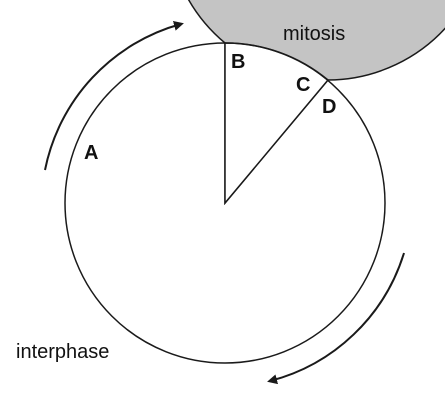  I want to click on label-interphase: interphase, so click(62, 352).